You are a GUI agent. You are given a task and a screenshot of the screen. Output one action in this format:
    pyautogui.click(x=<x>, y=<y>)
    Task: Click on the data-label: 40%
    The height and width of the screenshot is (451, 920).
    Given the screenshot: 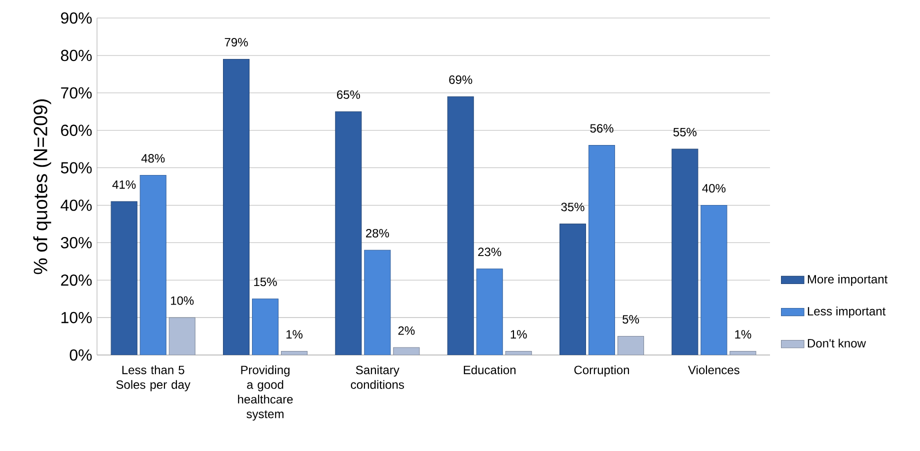 What is the action you would take?
    pyautogui.click(x=714, y=188)
    